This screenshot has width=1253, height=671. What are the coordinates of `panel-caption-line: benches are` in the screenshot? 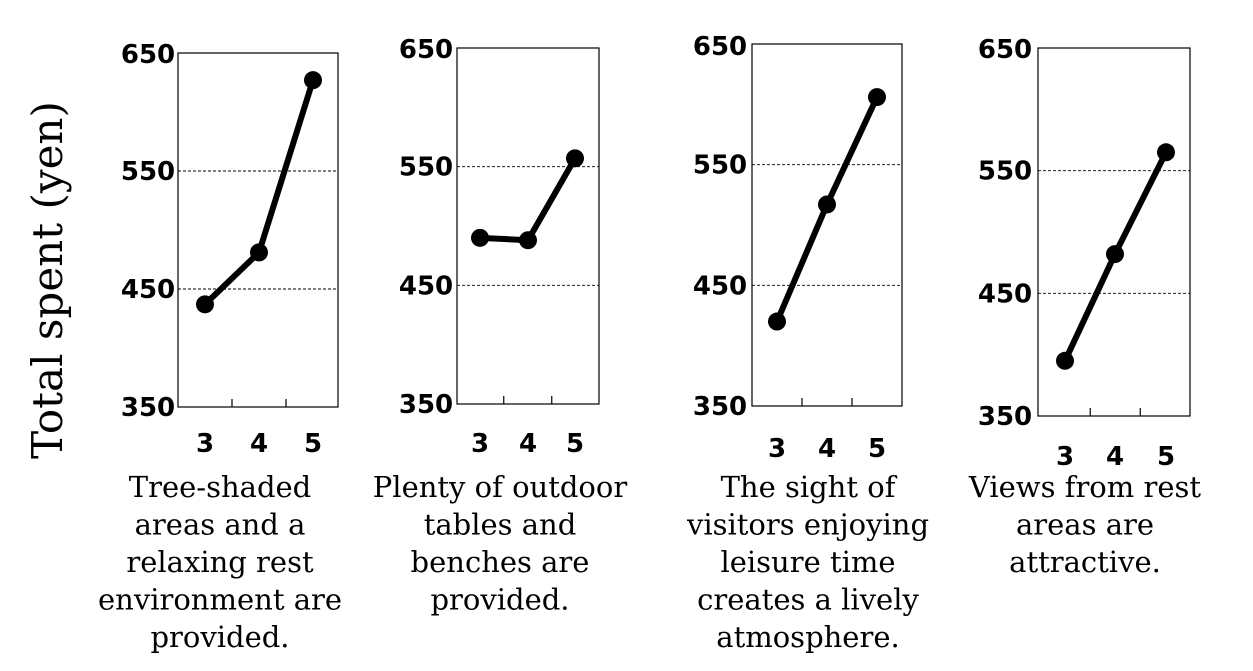 It's located at (500, 562).